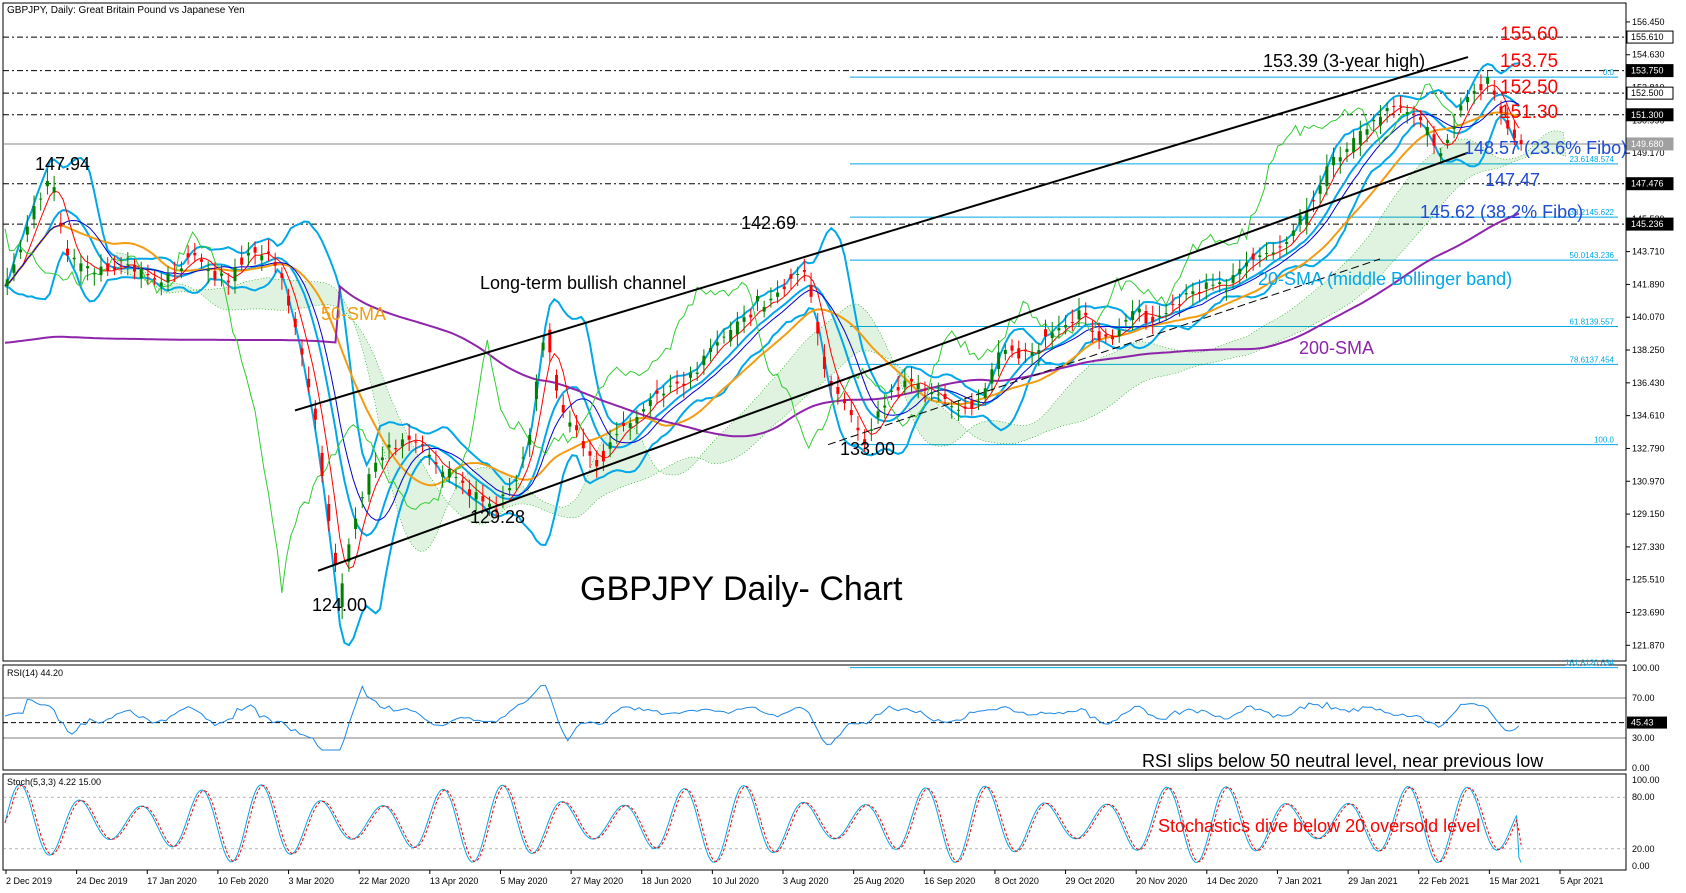 Image resolution: width=1686 pixels, height=893 pixels. Describe the element at coordinates (1648, 580) in the screenshot. I see `price-tick-label-17: 125.510` at that location.